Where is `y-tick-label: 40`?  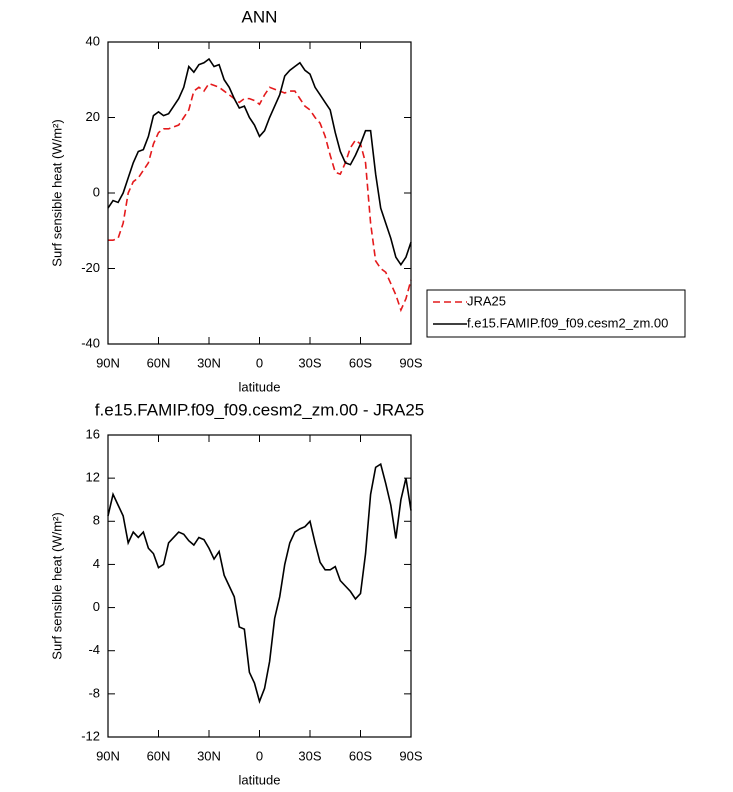 y-tick-label: 40 is located at coordinates (93, 40).